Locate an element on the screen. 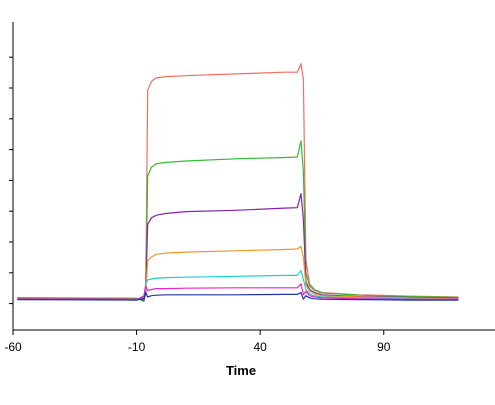 Image resolution: width=495 pixels, height=405 pixels. x-tick-label: 90 is located at coordinates (384, 347).